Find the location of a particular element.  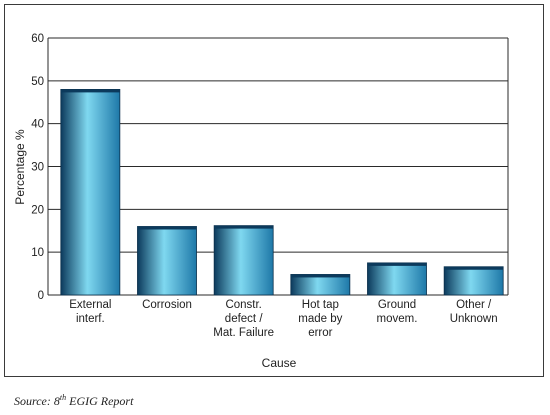

y-tick-label: 30 is located at coordinates (37, 168).